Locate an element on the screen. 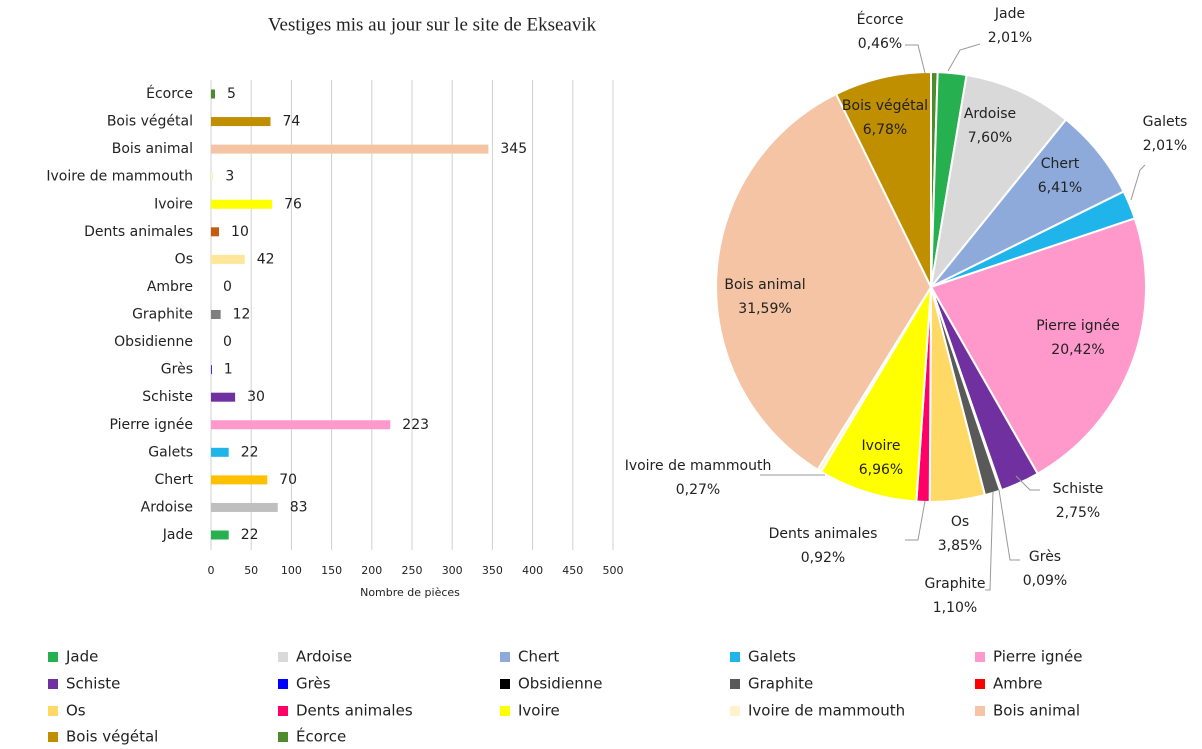 This screenshot has height=749, width=1202. value-label: 76 is located at coordinates (293, 204).